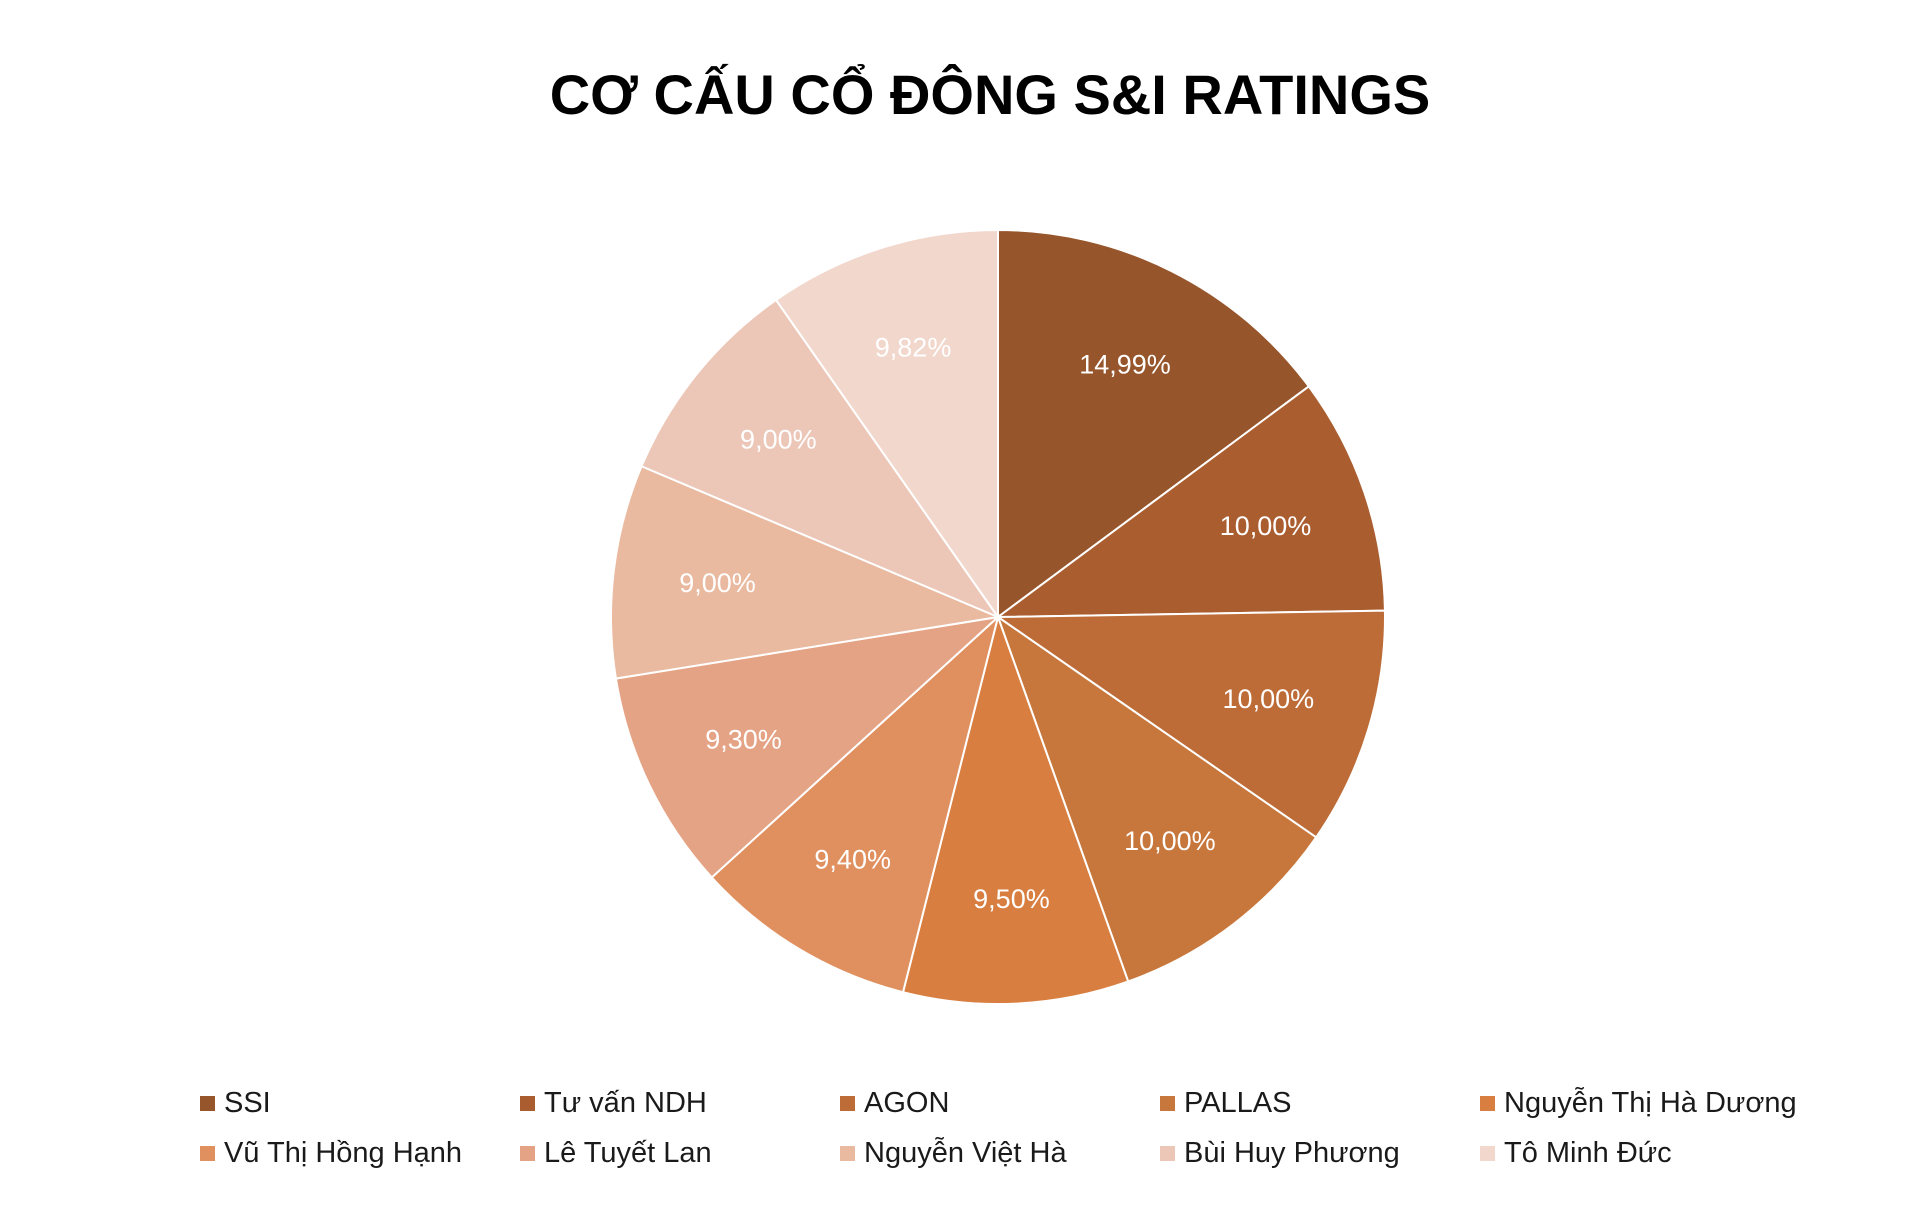 The image size is (1920, 1208). What do you see at coordinates (852, 859) in the screenshot?
I see `data-label-6: 9,40%` at bounding box center [852, 859].